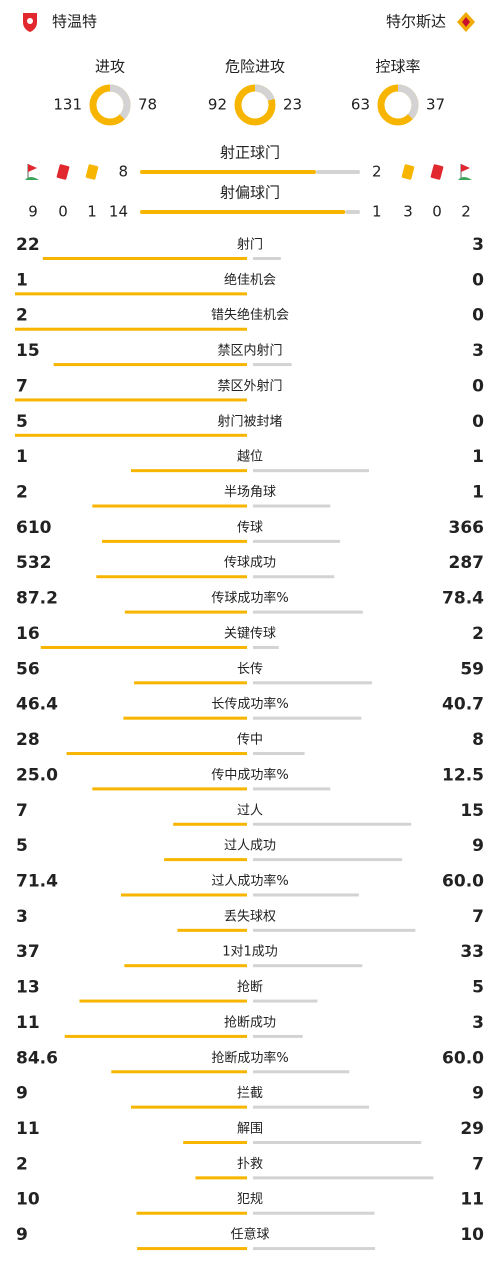 The height and width of the screenshot is (1278, 500). I want to click on summary-away: 37, so click(435, 105).